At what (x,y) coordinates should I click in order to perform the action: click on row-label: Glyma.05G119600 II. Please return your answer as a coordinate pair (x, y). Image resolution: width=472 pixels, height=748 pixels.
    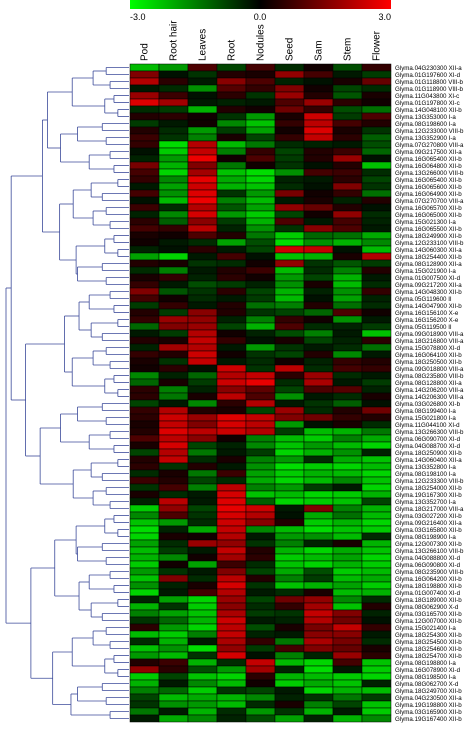
    Looking at the image, I should click on (423, 299).